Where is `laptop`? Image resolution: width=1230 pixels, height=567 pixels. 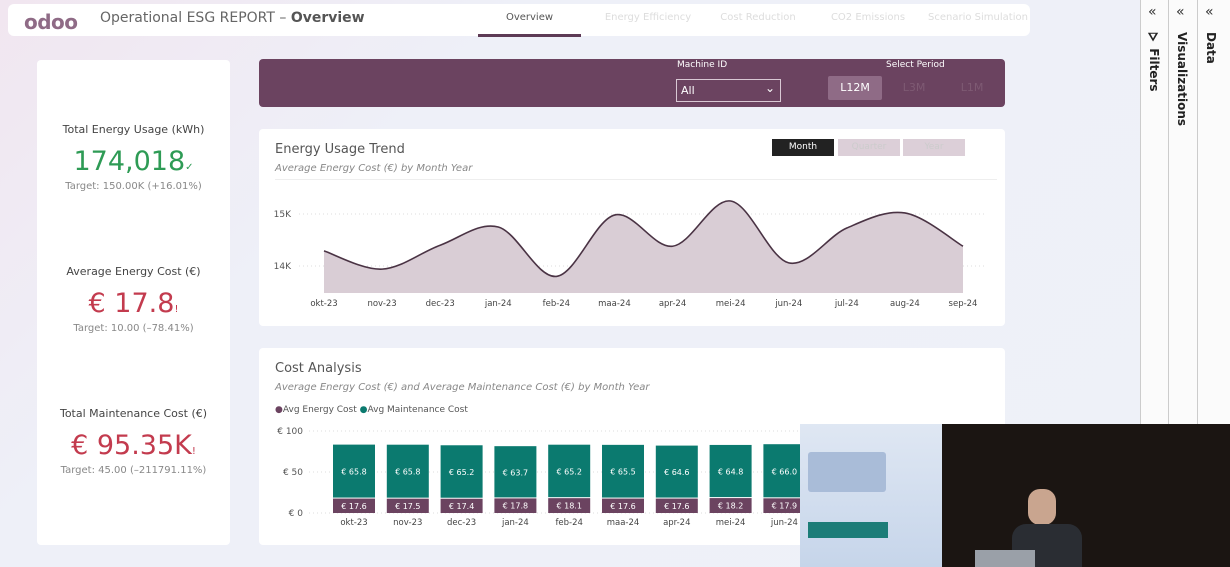
laptop is located at coordinates (1005, 558).